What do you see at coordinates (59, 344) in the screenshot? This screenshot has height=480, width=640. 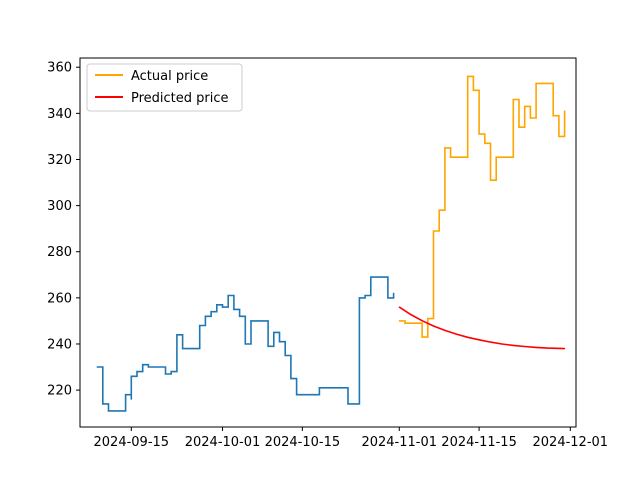 I see `y-tick-label: 240` at bounding box center [59, 344].